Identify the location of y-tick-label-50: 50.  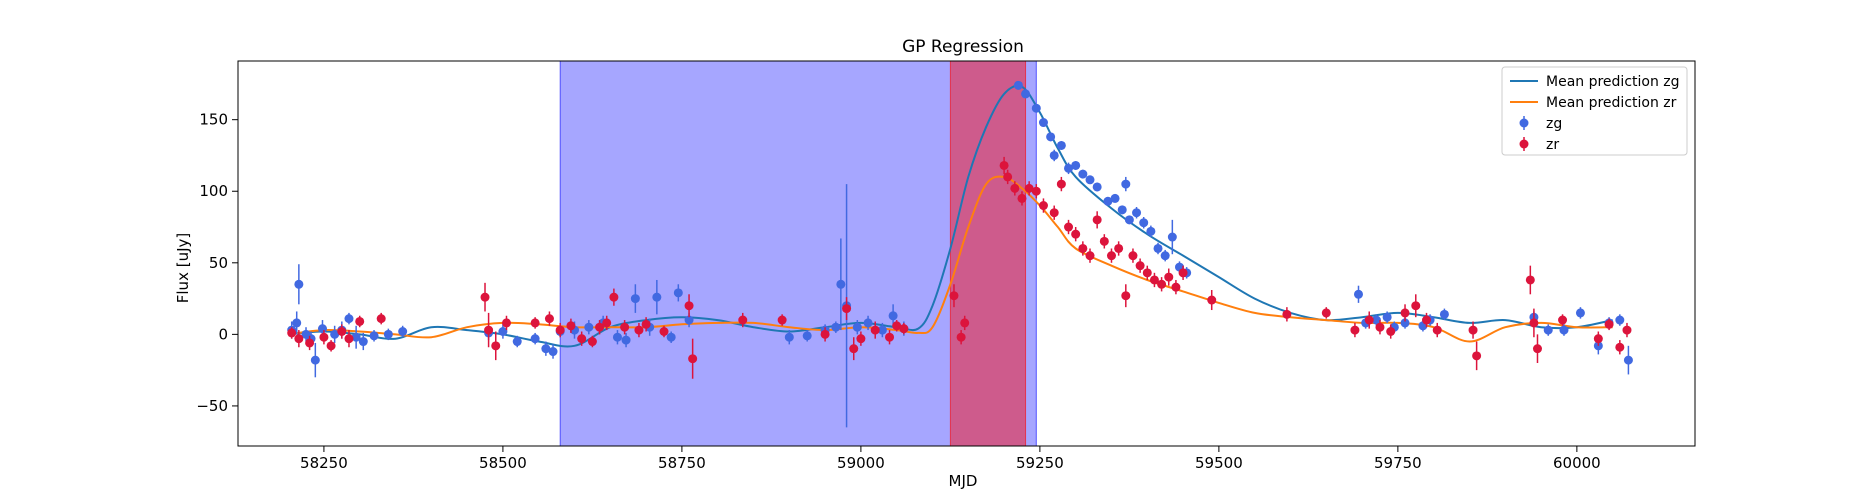
(218, 263).